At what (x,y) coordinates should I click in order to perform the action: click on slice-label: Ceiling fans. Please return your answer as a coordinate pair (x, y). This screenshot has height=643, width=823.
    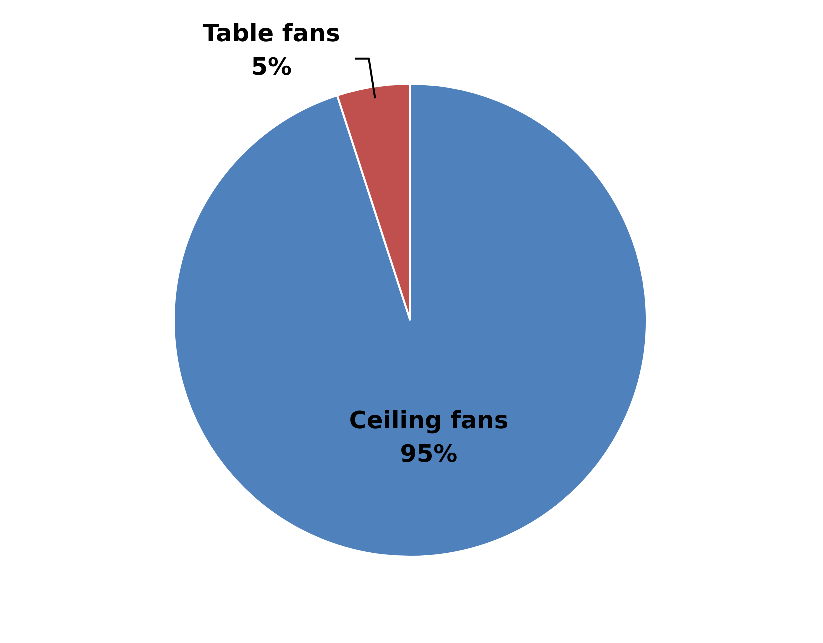
    Looking at the image, I should click on (429, 420).